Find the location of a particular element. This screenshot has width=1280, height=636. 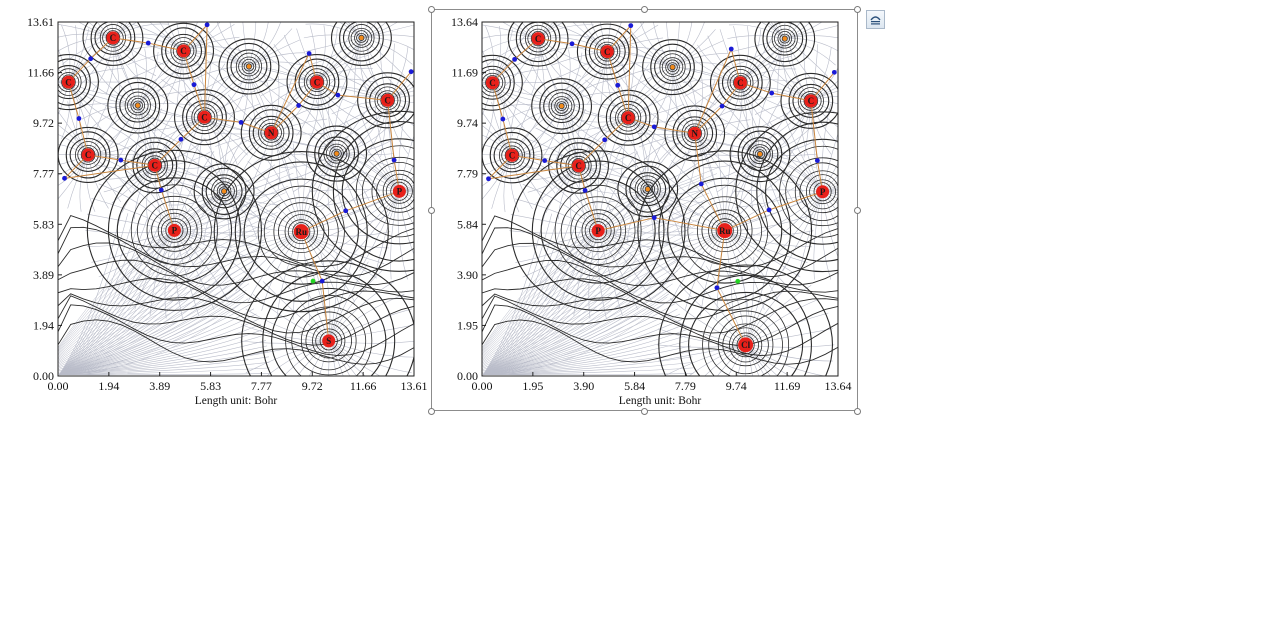

resize-handle-right is located at coordinates (857, 210).